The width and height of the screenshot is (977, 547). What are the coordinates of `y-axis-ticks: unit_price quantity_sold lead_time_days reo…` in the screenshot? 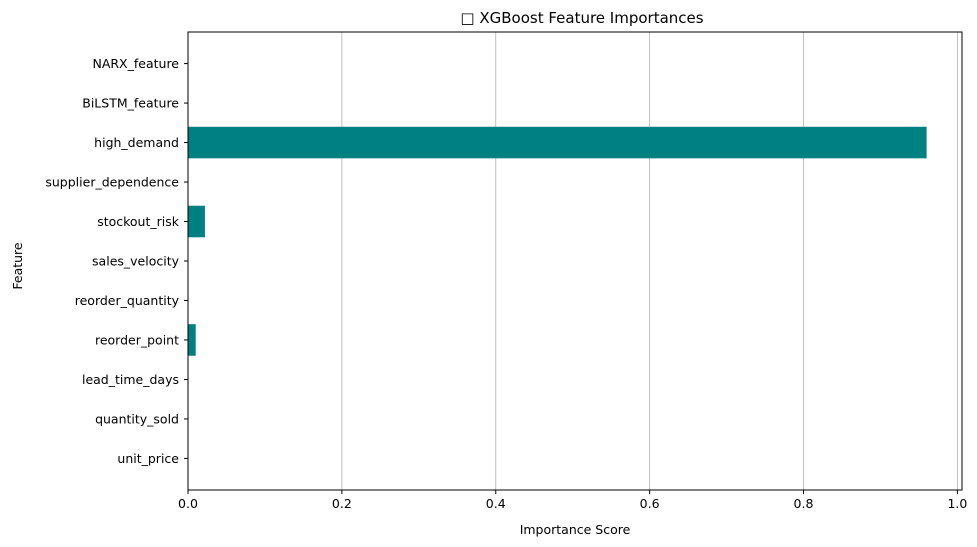 It's located at (116, 261).